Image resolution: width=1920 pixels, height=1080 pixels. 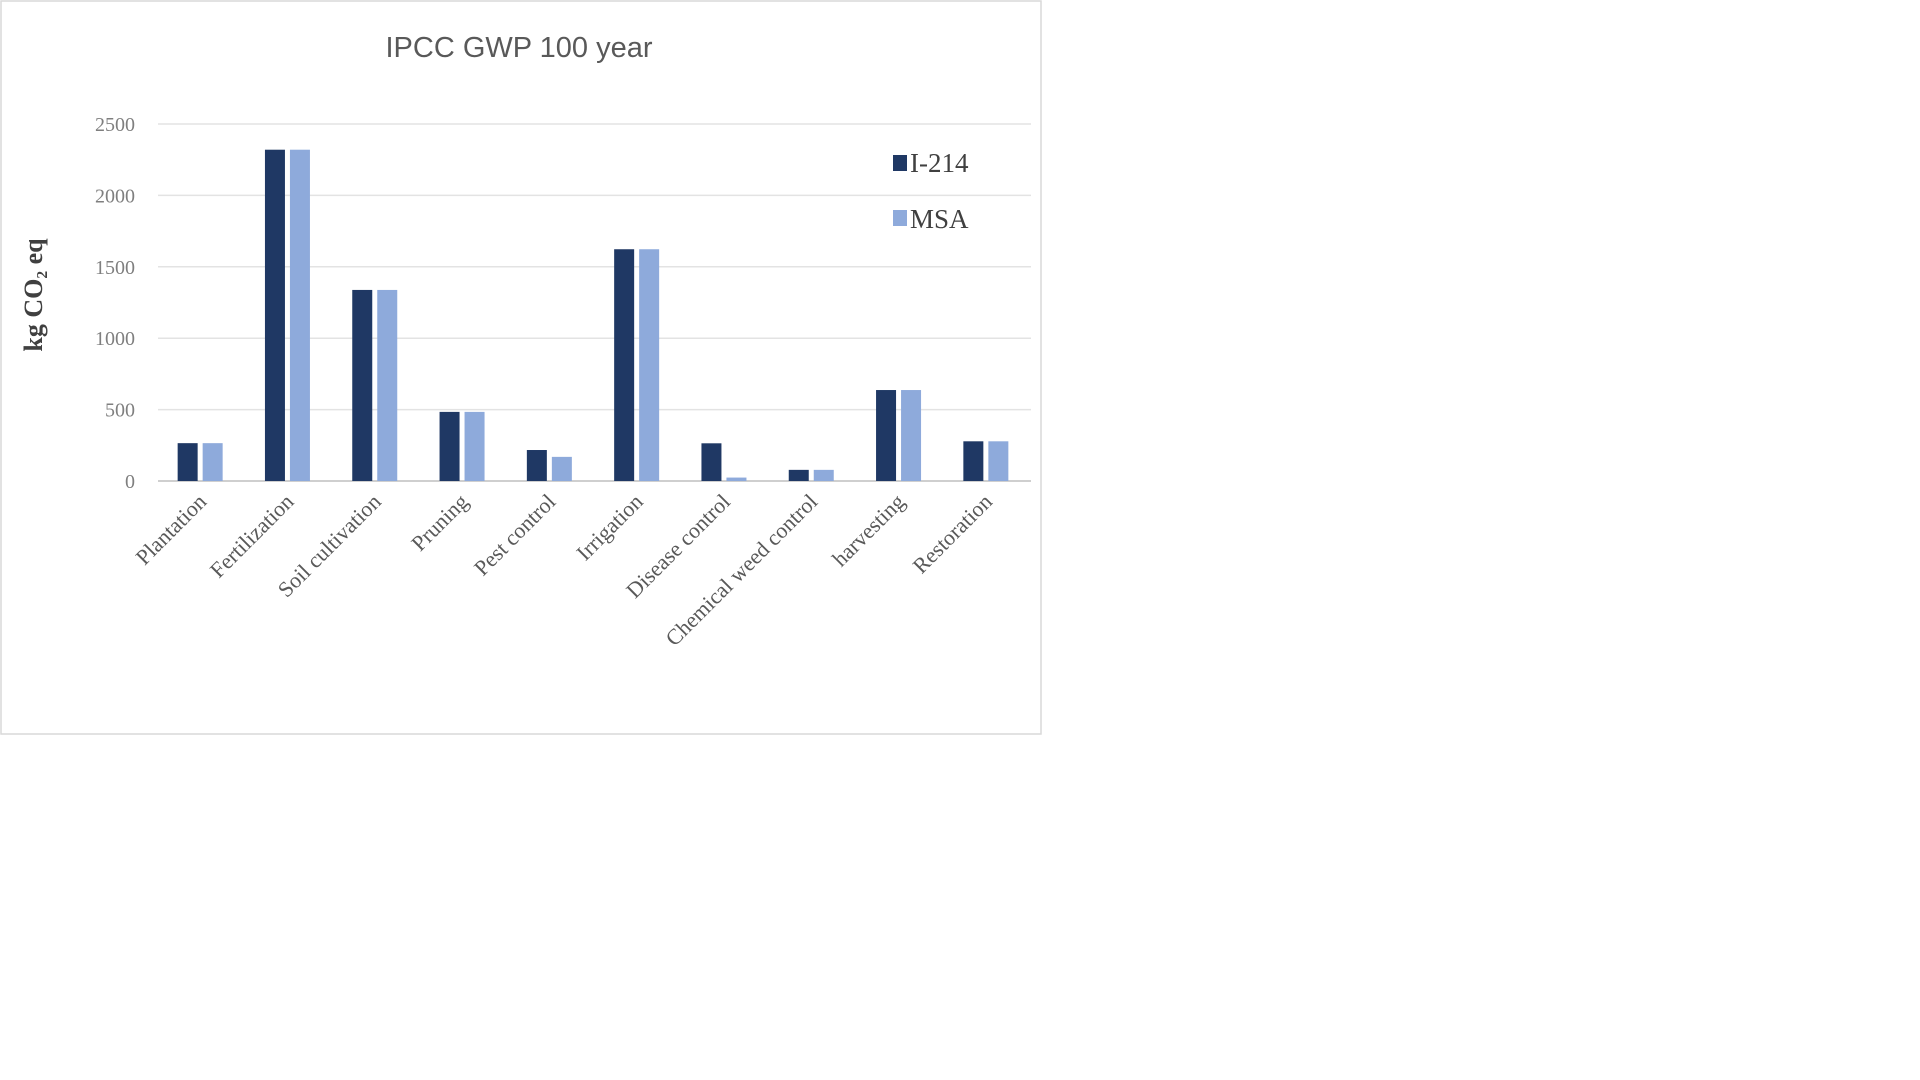 What do you see at coordinates (911, 435) in the screenshot?
I see `bar-msa-harvesting` at bounding box center [911, 435].